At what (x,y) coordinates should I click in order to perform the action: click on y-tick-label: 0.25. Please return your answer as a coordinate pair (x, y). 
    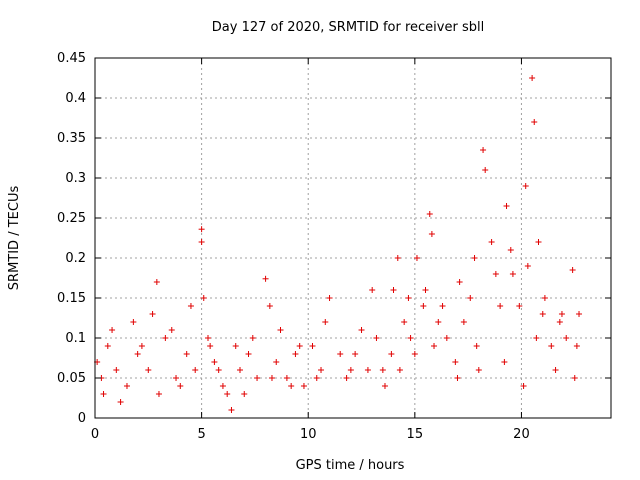
    Looking at the image, I should click on (71, 218).